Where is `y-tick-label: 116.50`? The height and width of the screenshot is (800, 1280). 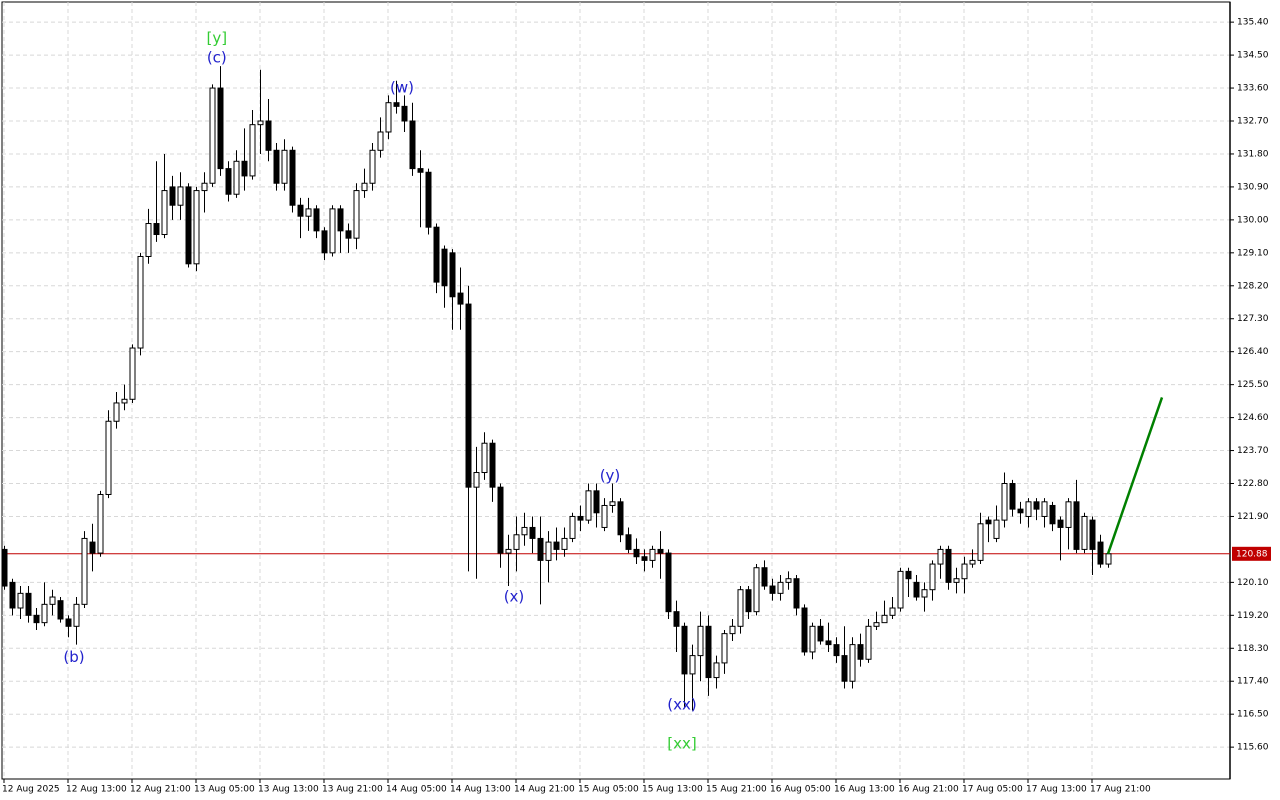
y-tick-label: 116.50 is located at coordinates (1253, 715).